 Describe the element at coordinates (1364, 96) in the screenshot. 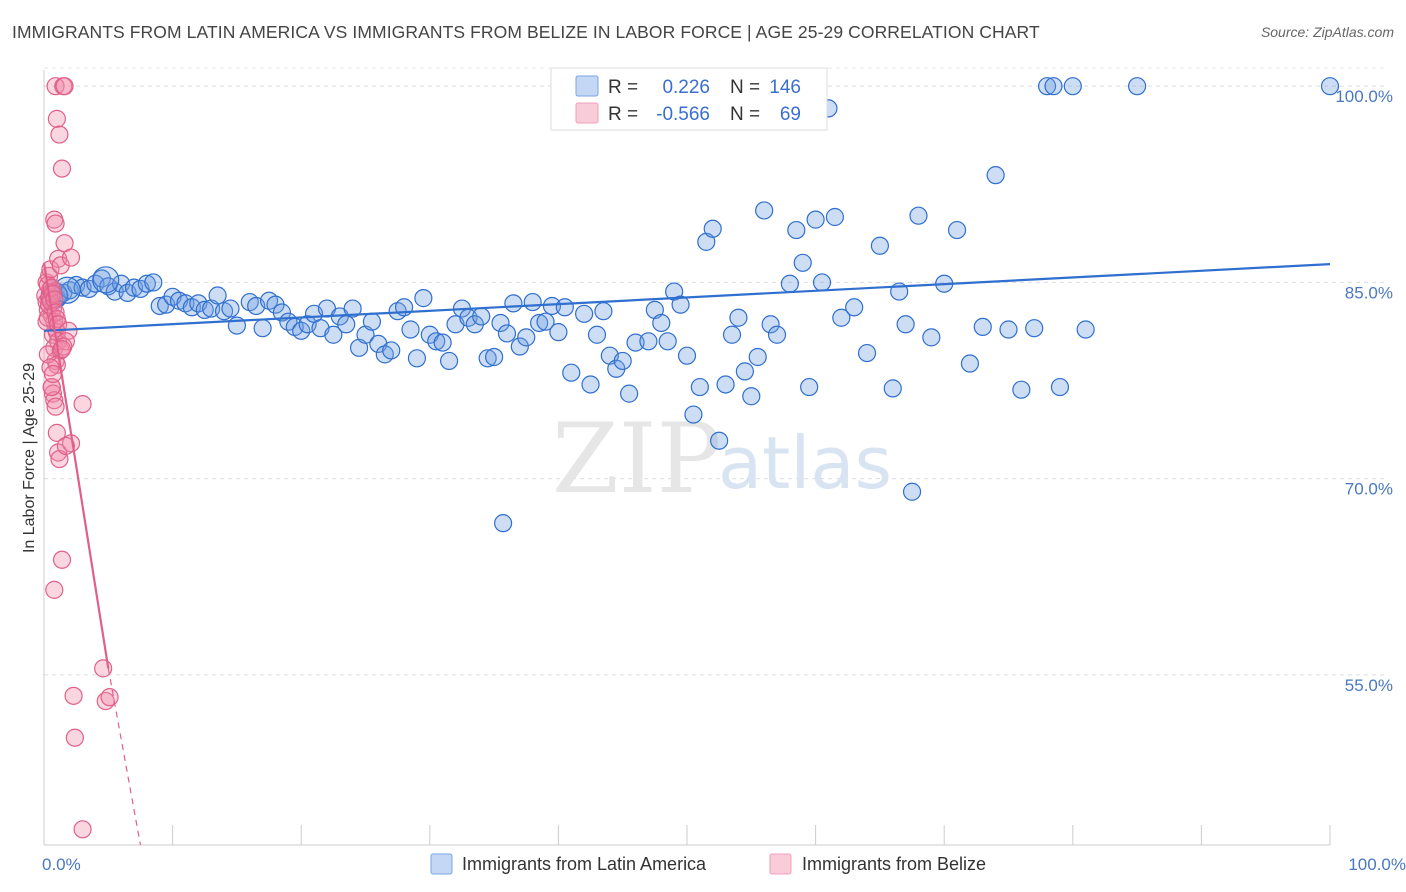

I see `y-tick-label-3: 100.0%` at that location.